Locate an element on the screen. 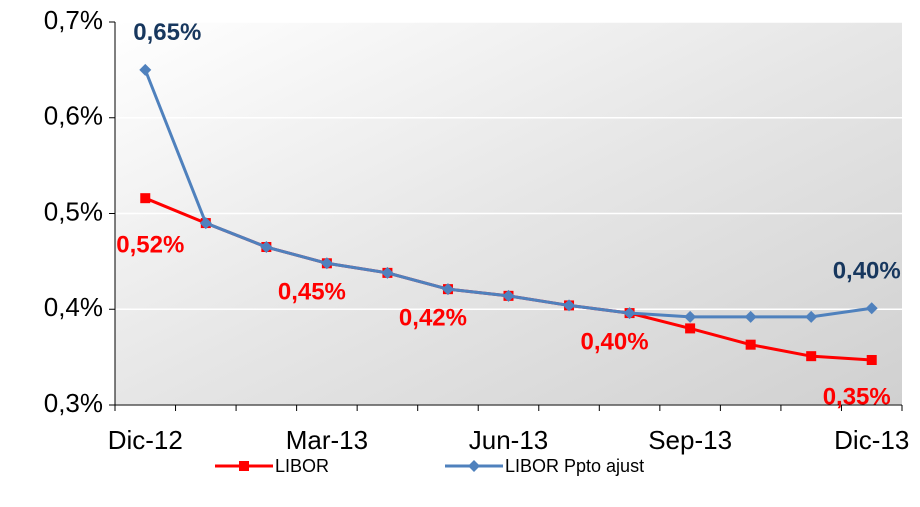 This screenshot has height=507, width=920. y-tick-label: 0,3% is located at coordinates (73, 403).